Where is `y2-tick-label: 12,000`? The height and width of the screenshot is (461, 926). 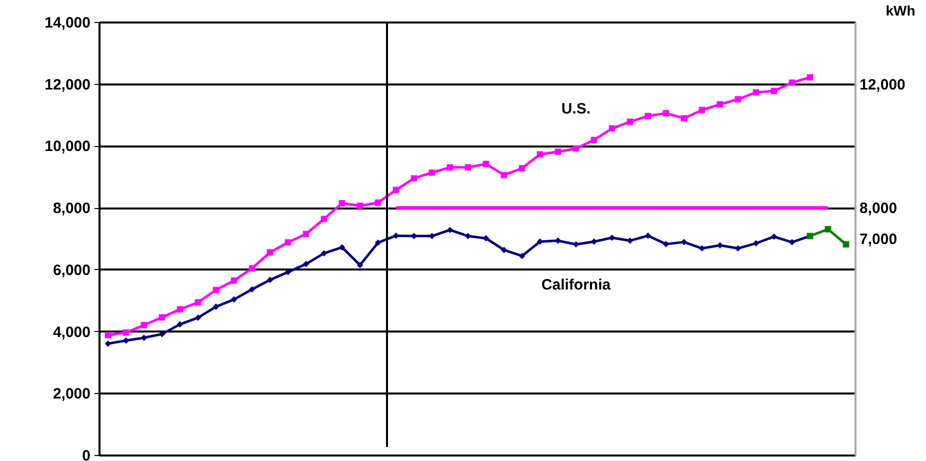 y2-tick-label: 12,000 is located at coordinates (883, 85).